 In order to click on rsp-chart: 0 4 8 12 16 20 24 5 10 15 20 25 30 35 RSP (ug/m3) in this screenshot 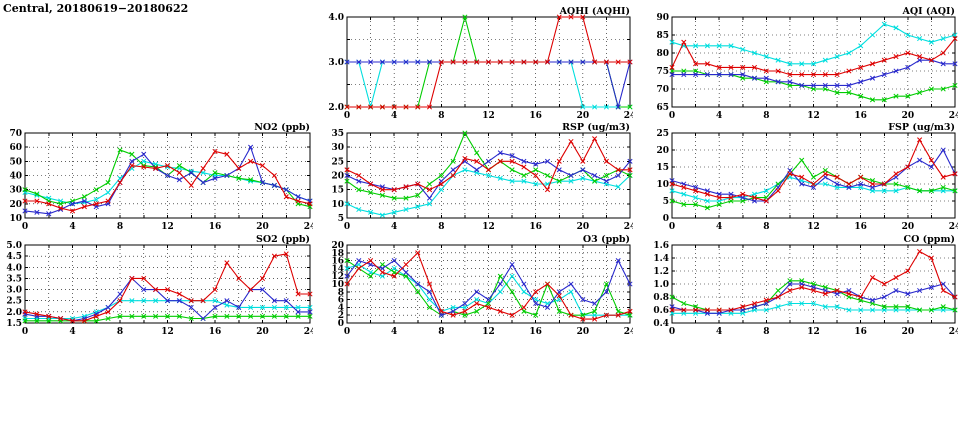, I will do `click(478, 177)`.